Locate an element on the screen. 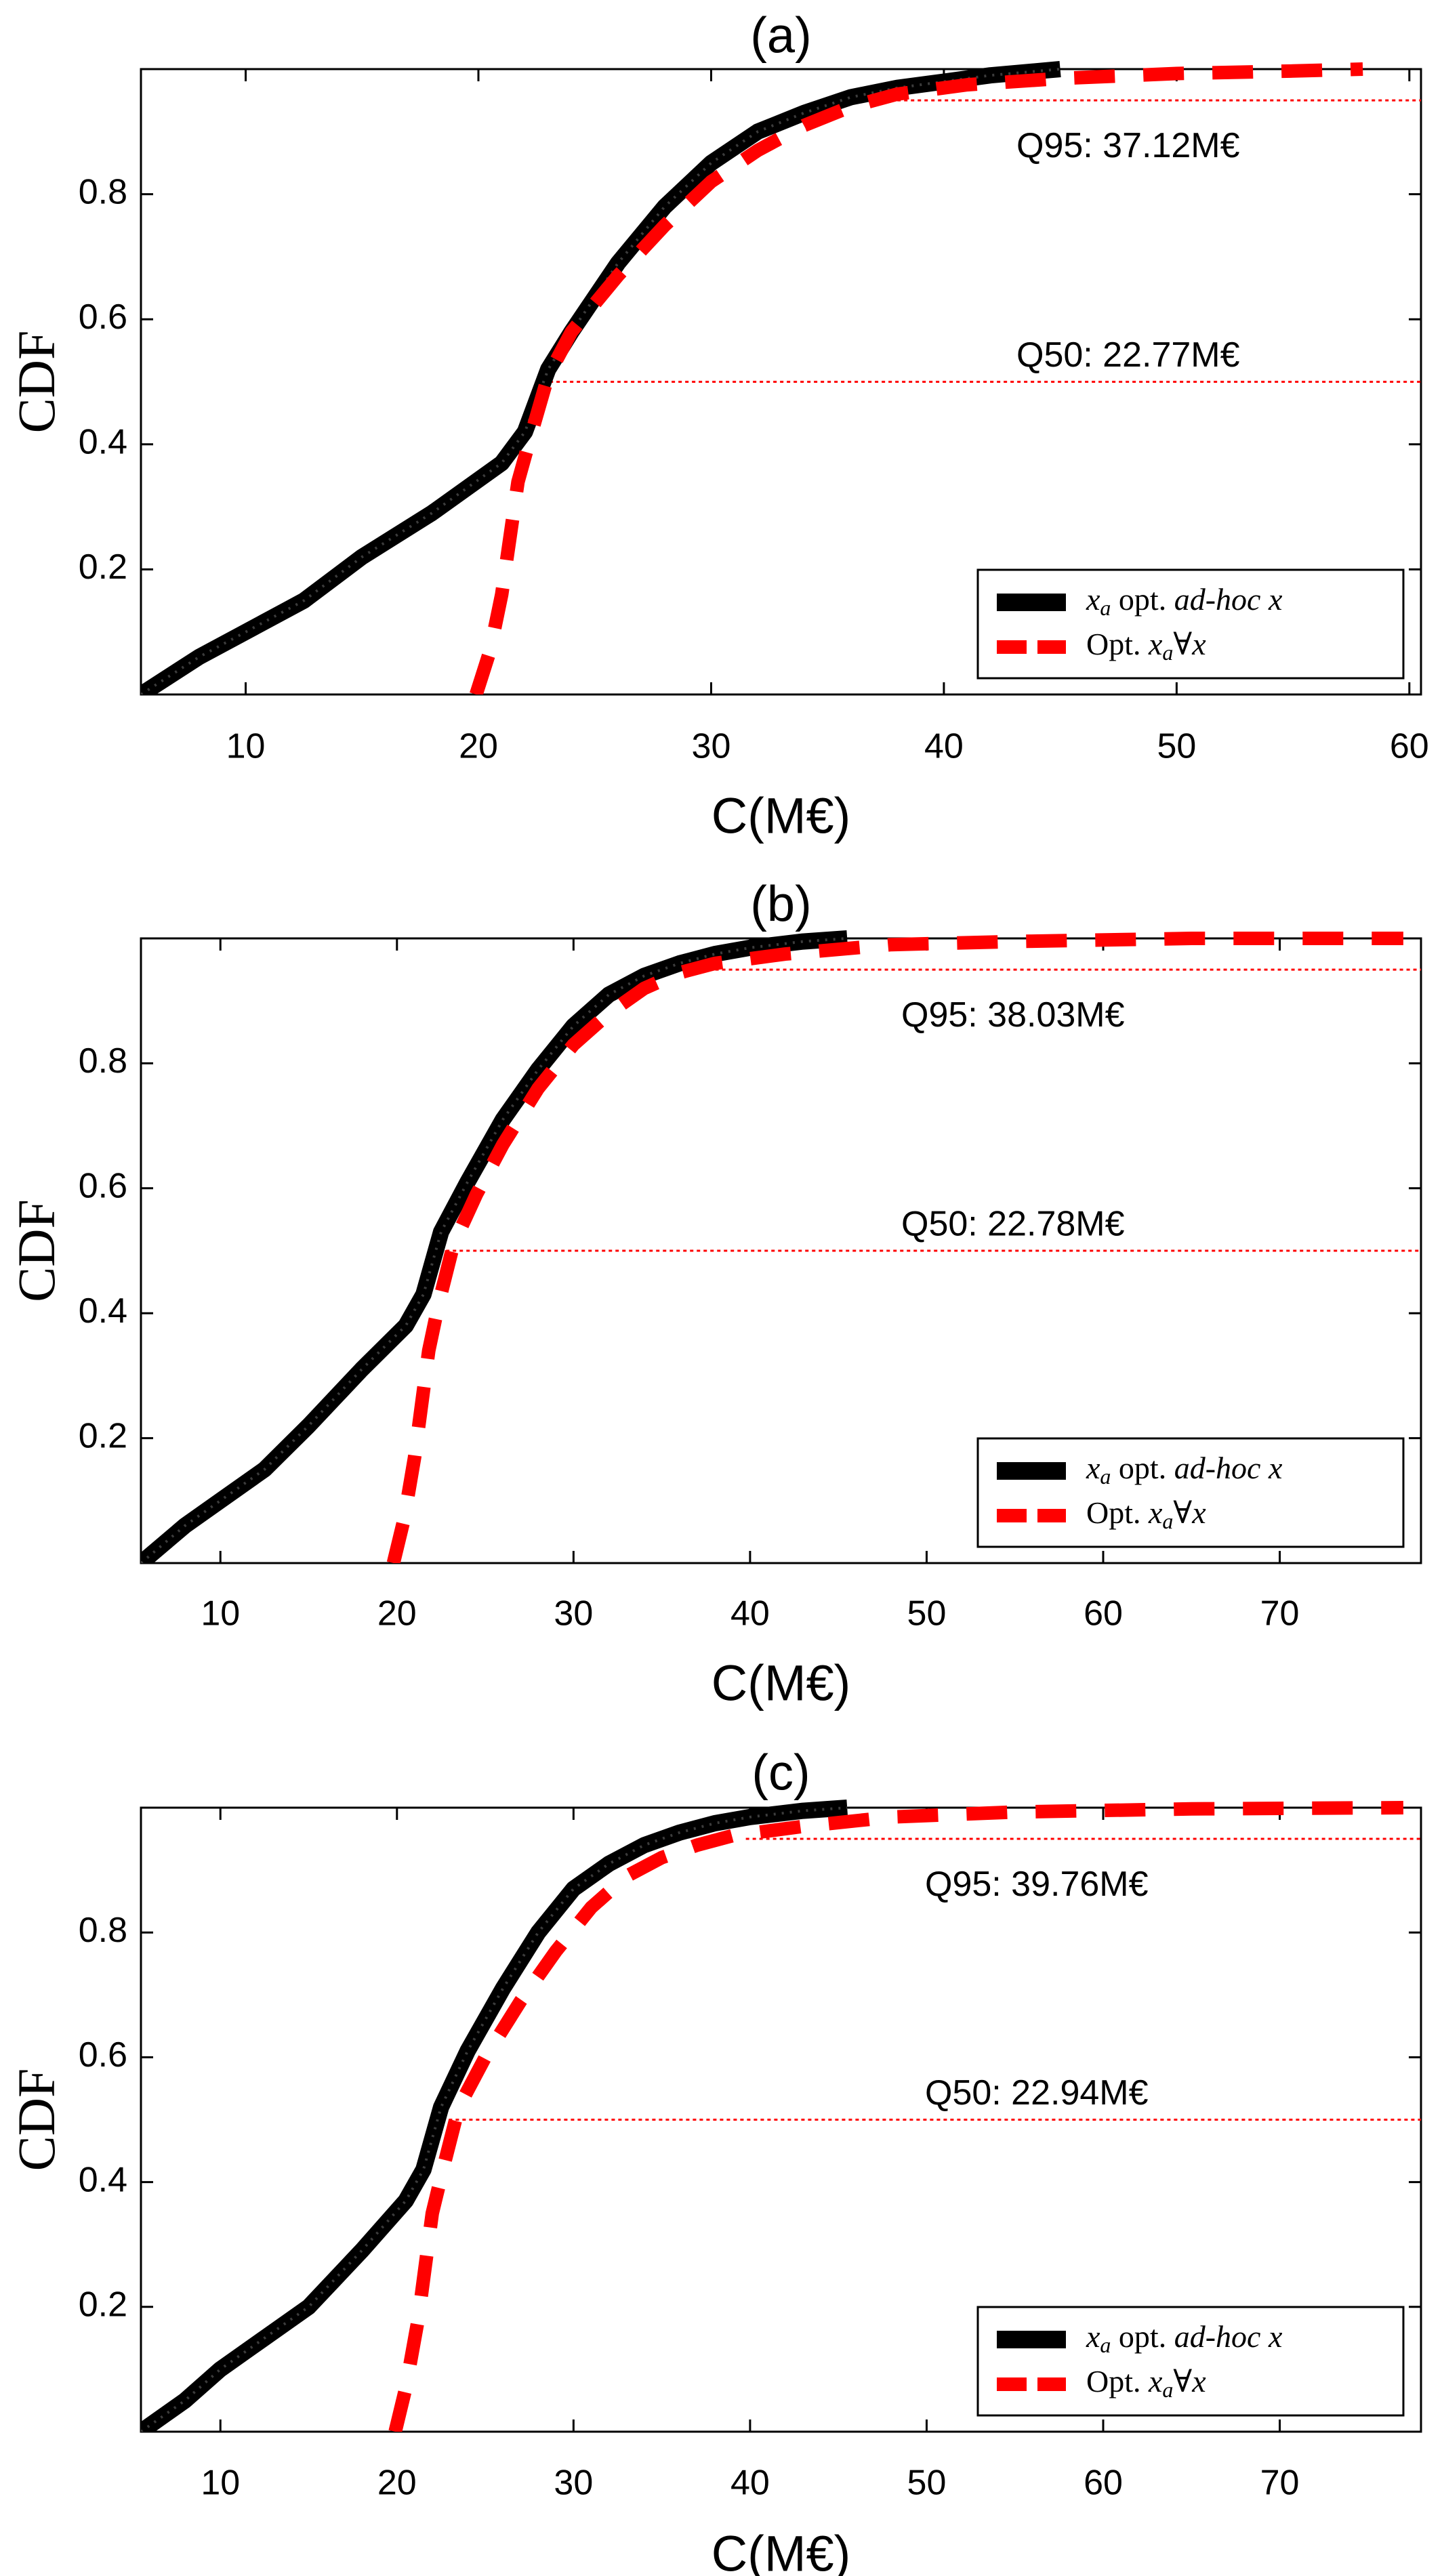 The width and height of the screenshot is (1442, 2576). chart-title: (b) is located at coordinates (780, 904).